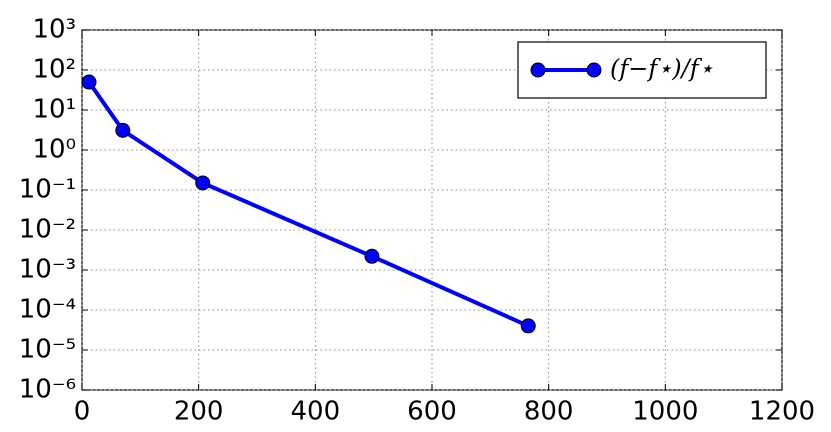 The height and width of the screenshot is (432, 831). I want to click on x-tick-label: 400, so click(316, 412).